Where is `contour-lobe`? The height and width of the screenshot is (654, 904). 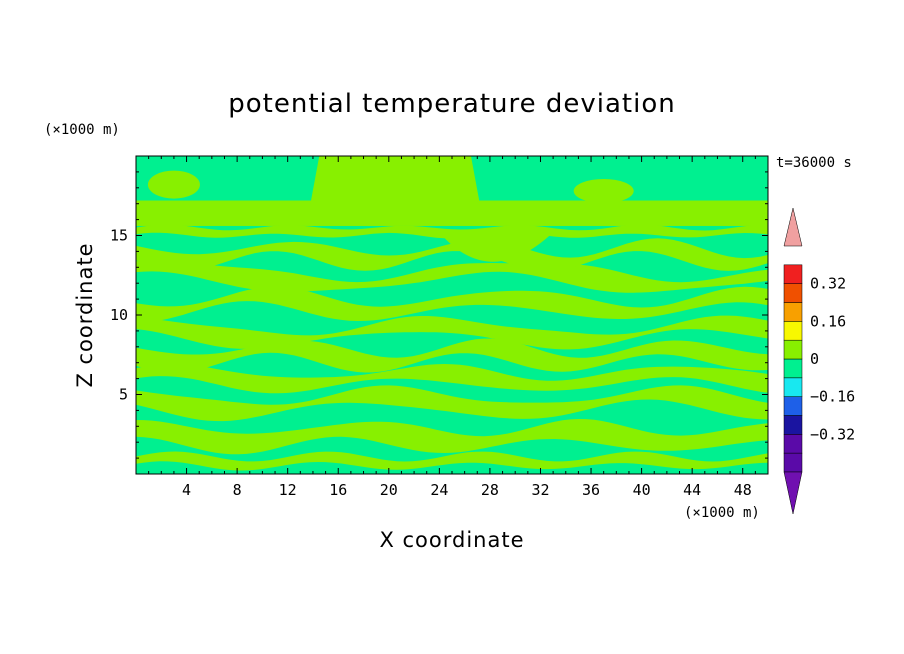
contour-lobe is located at coordinates (496, 247).